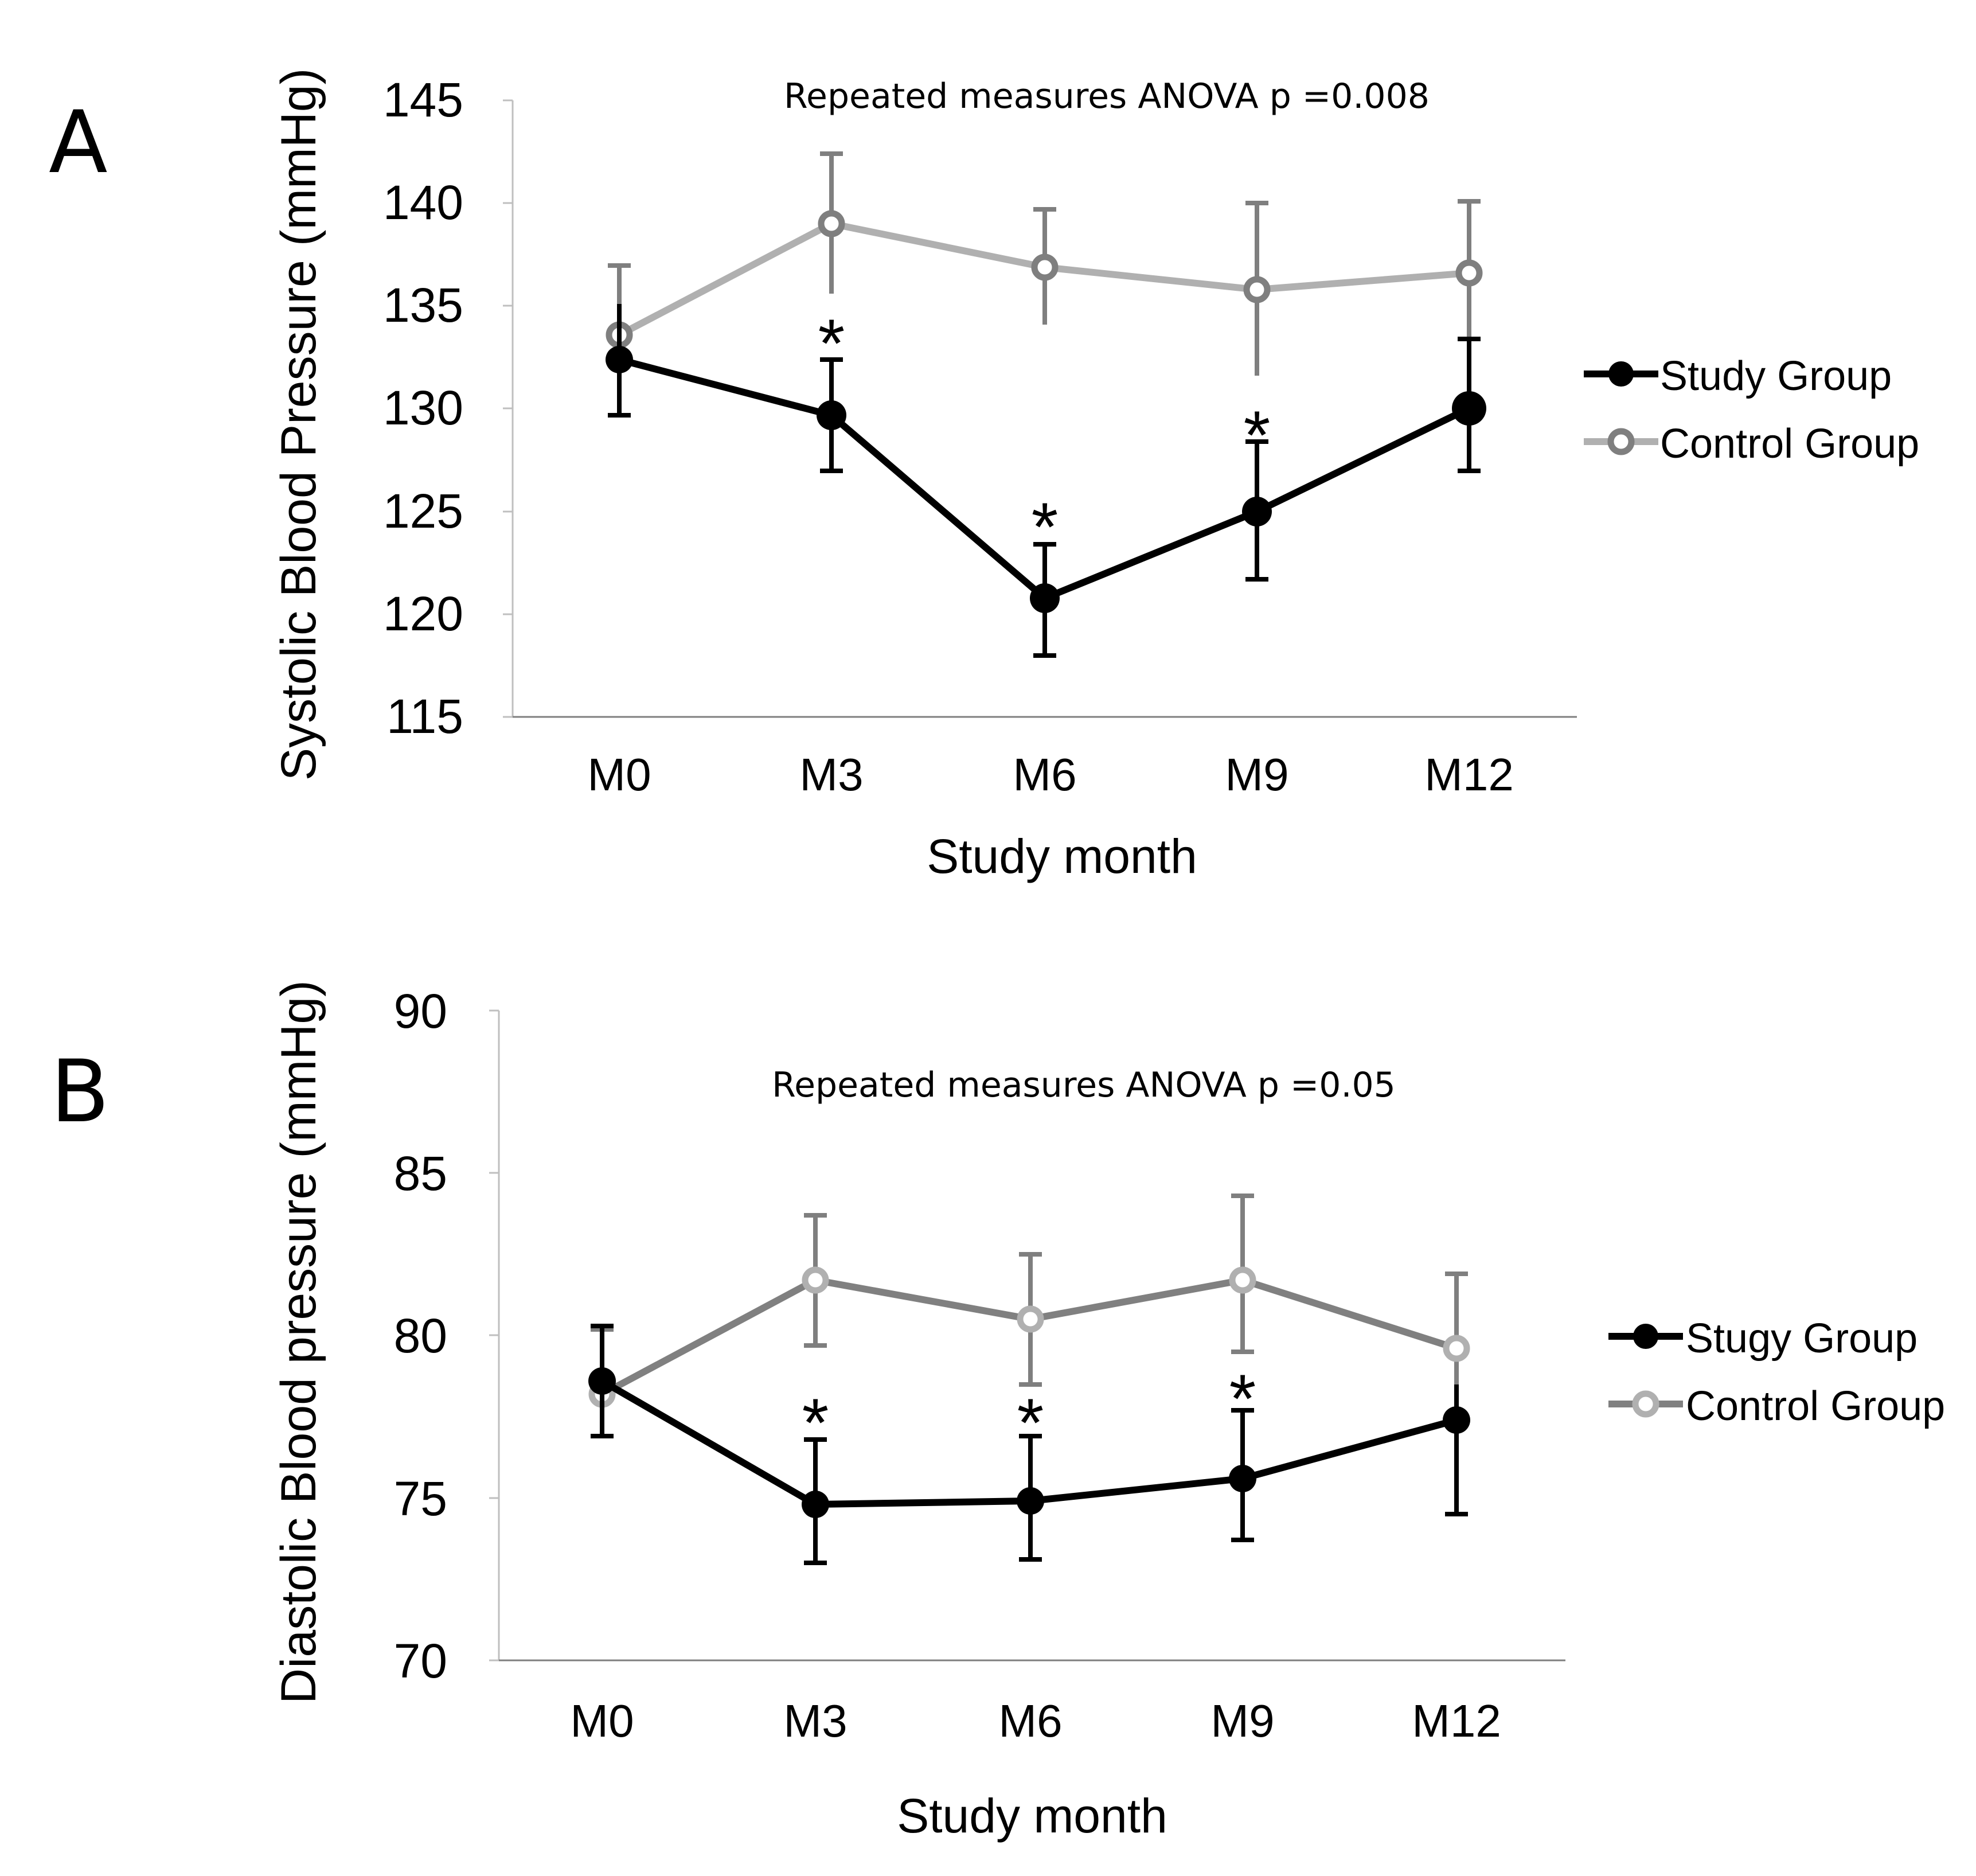  What do you see at coordinates (1062, 856) in the screenshot?
I see `panel-a-x-axis-title: Study month` at bounding box center [1062, 856].